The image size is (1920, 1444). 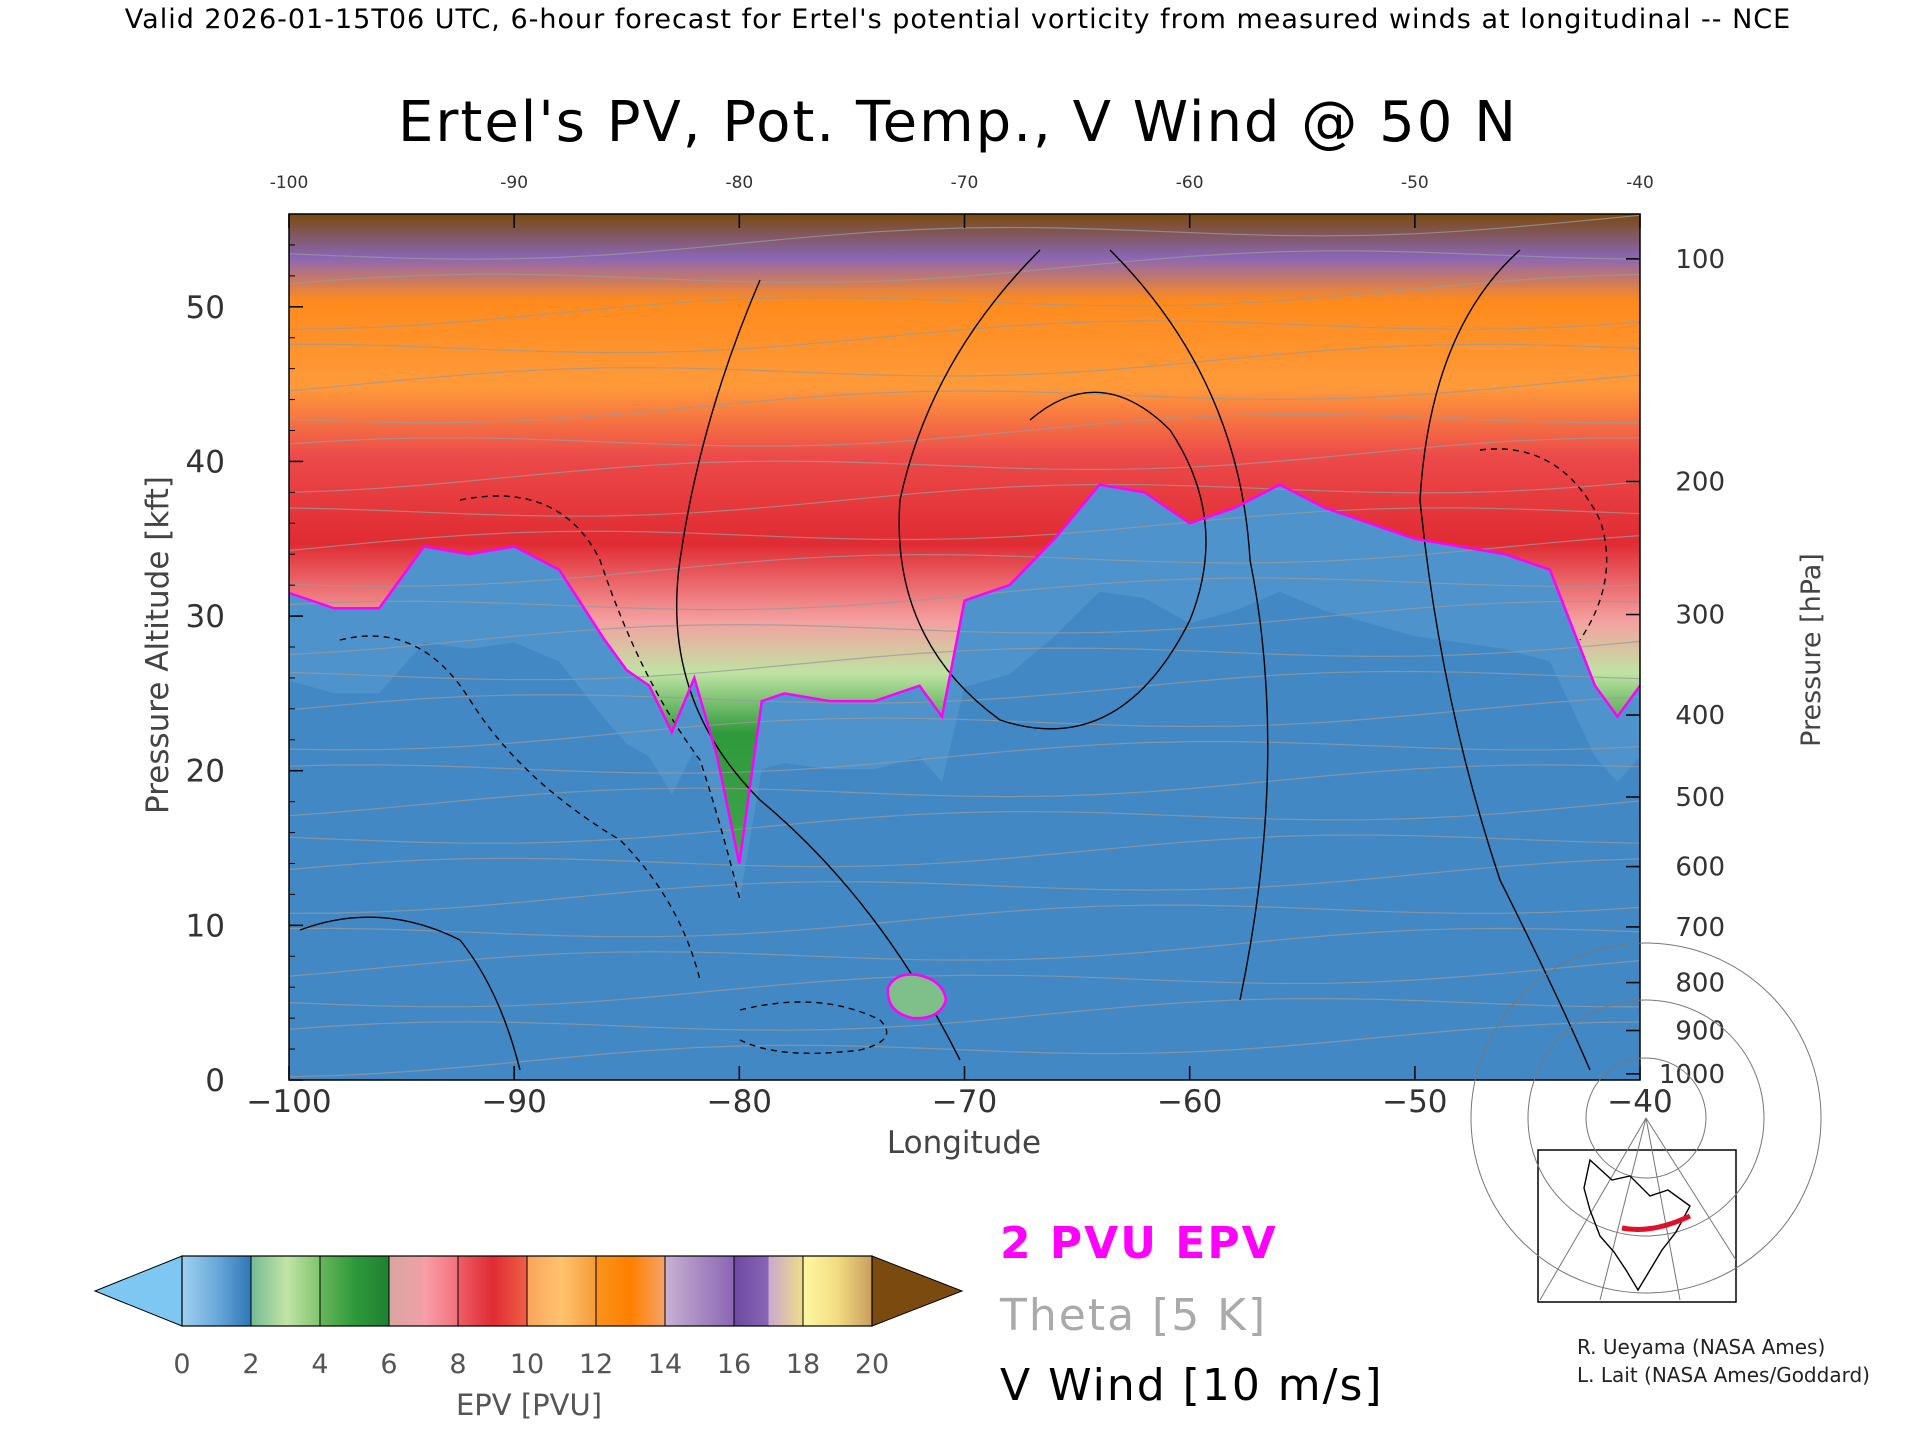 What do you see at coordinates (205, 308) in the screenshot?
I see `y-tick-label: 50` at bounding box center [205, 308].